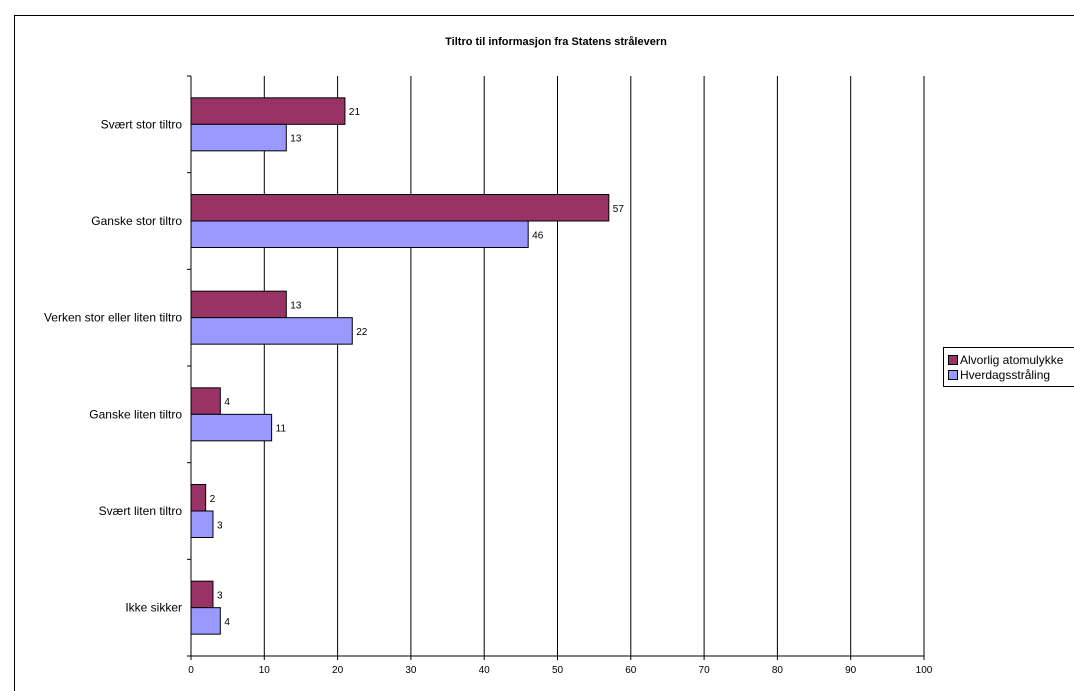 The height and width of the screenshot is (691, 1074). Describe the element at coordinates (705, 670) in the screenshot. I see `x-tick-label: 70` at that location.